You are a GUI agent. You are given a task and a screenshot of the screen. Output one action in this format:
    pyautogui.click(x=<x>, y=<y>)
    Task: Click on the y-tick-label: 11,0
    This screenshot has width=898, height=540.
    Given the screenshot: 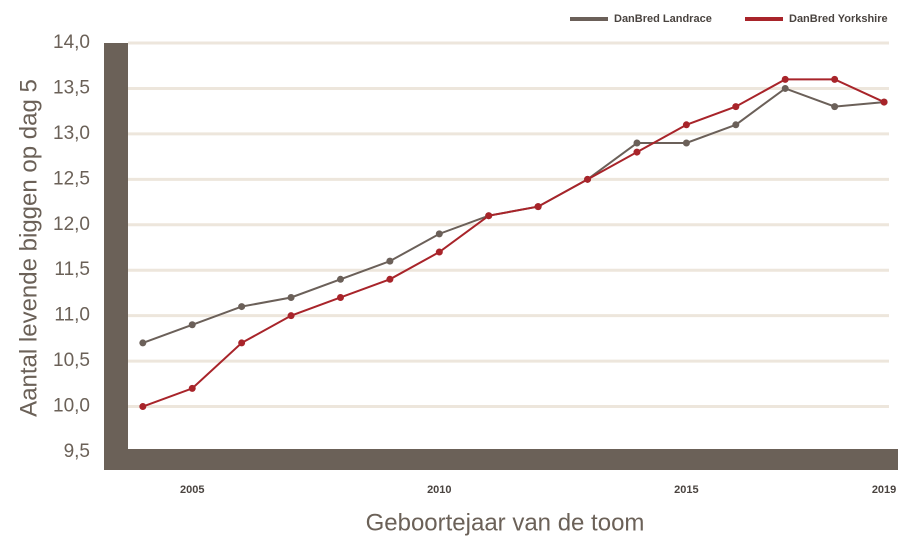 What is the action you would take?
    pyautogui.click(x=72, y=315)
    